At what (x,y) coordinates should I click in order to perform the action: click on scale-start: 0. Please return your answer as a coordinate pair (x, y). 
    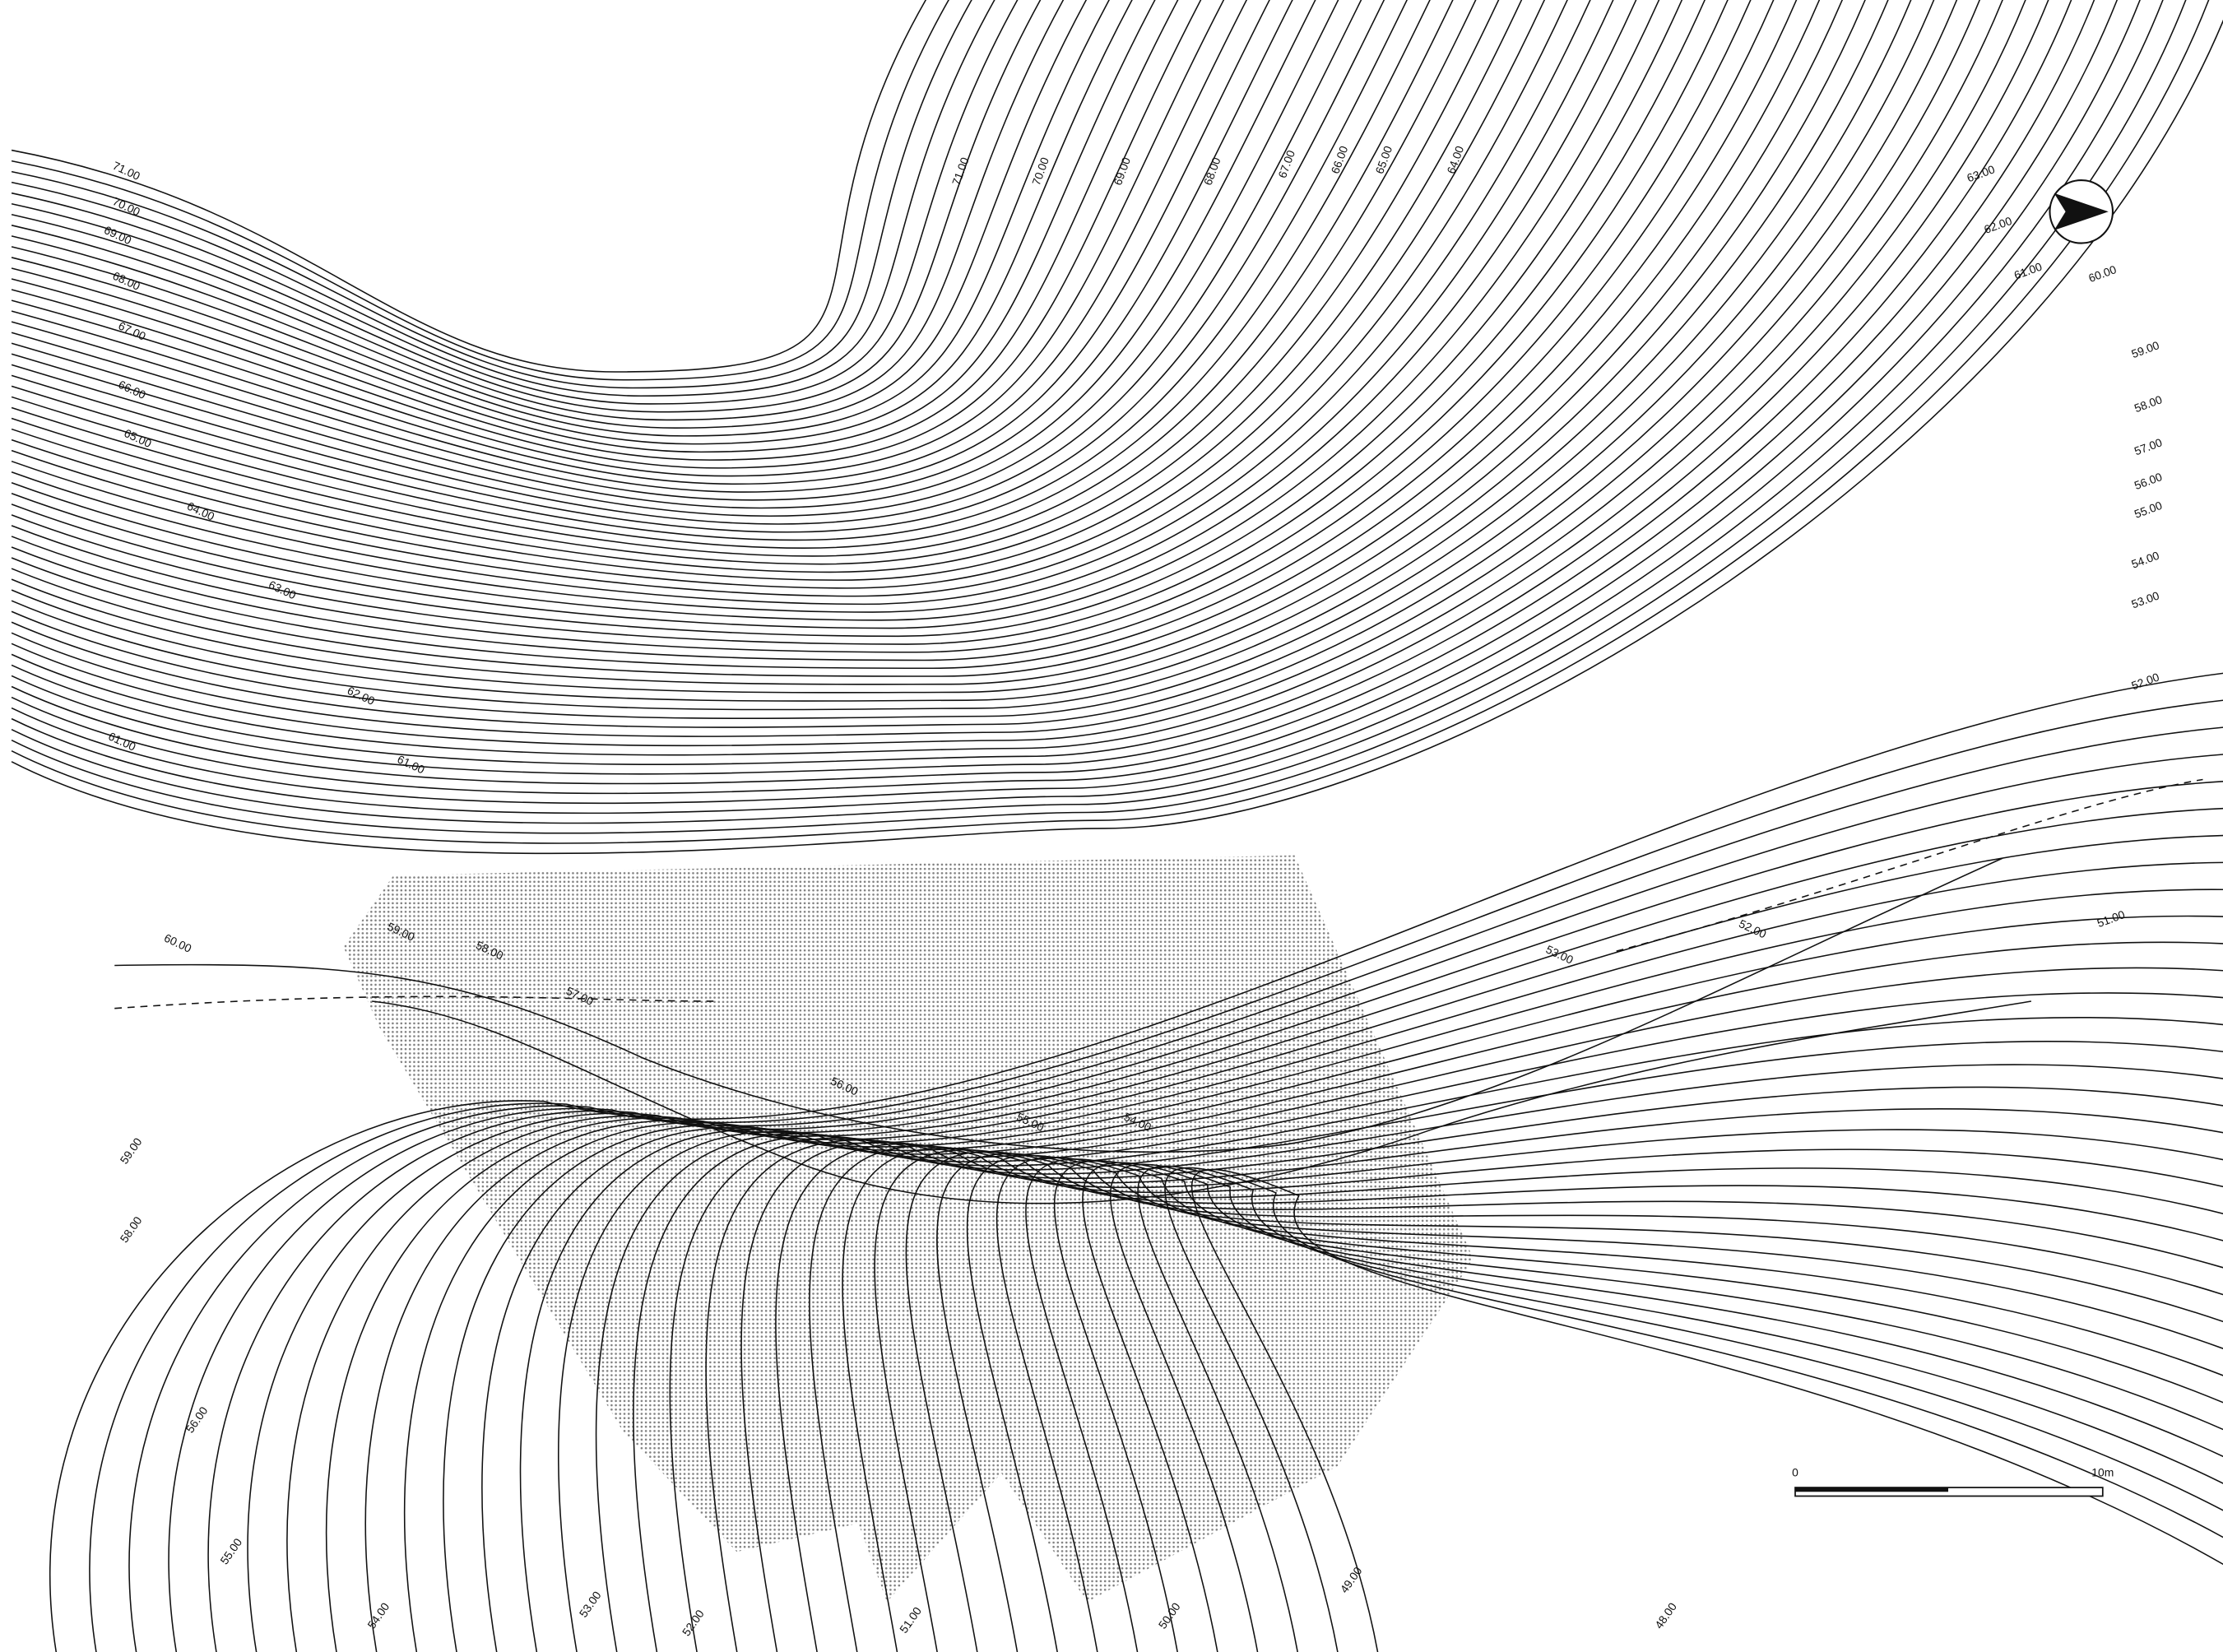
    Looking at the image, I should click on (1795, 1472).